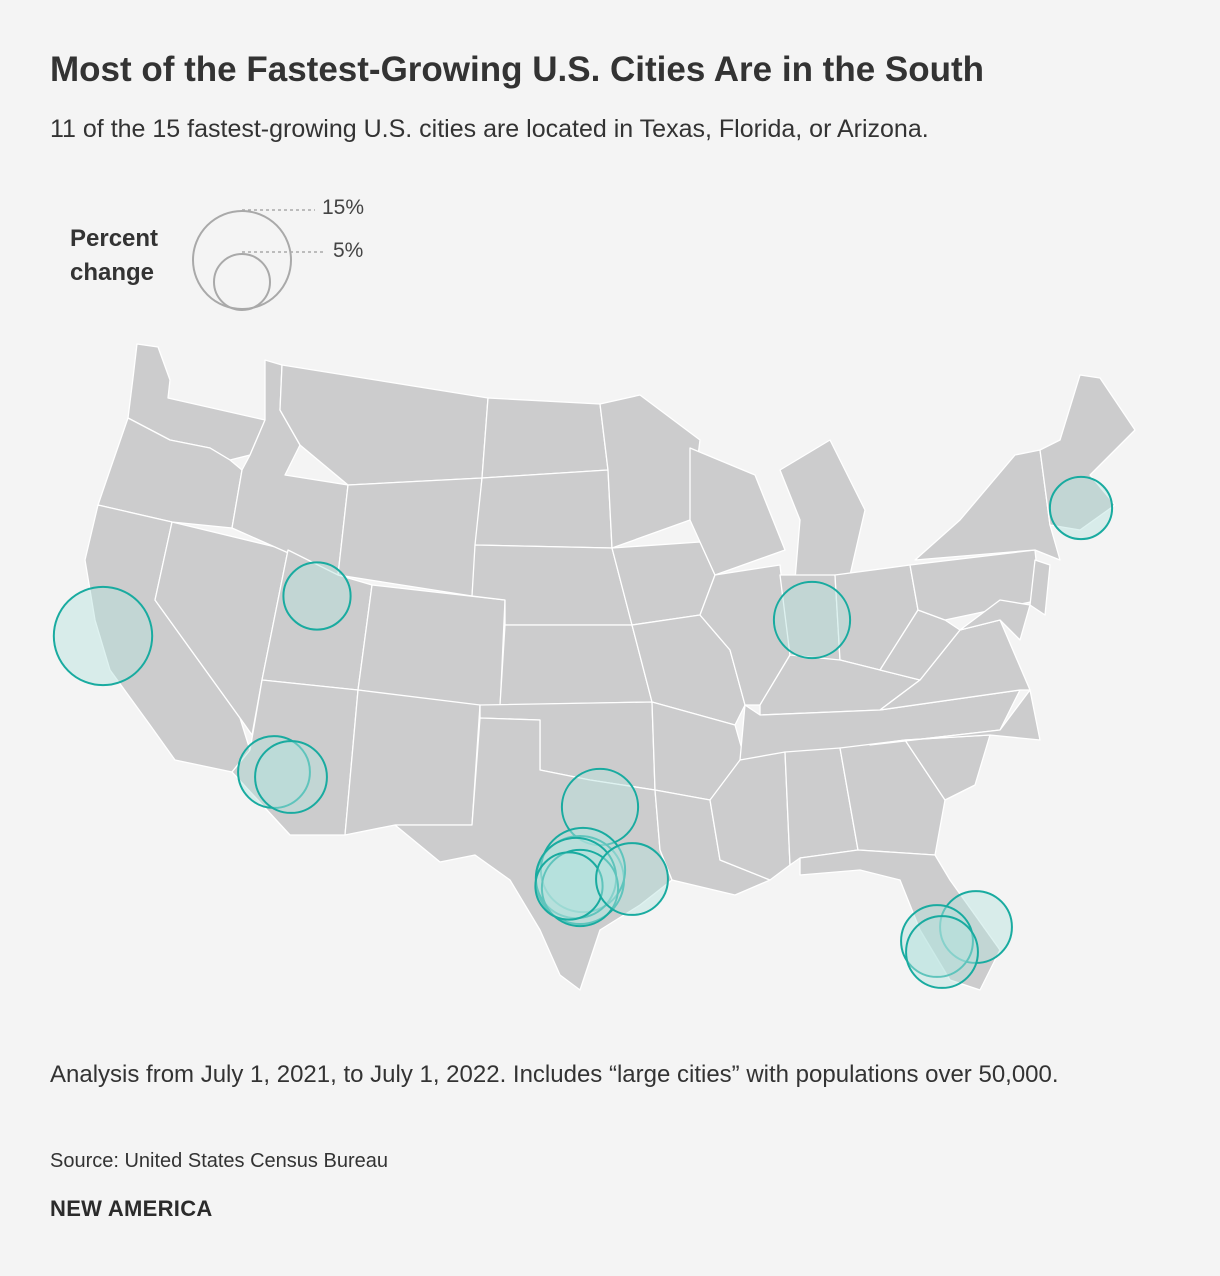 The height and width of the screenshot is (1276, 1220). Describe the element at coordinates (995, 620) in the screenshot. I see `state-maryland-delaware` at that location.